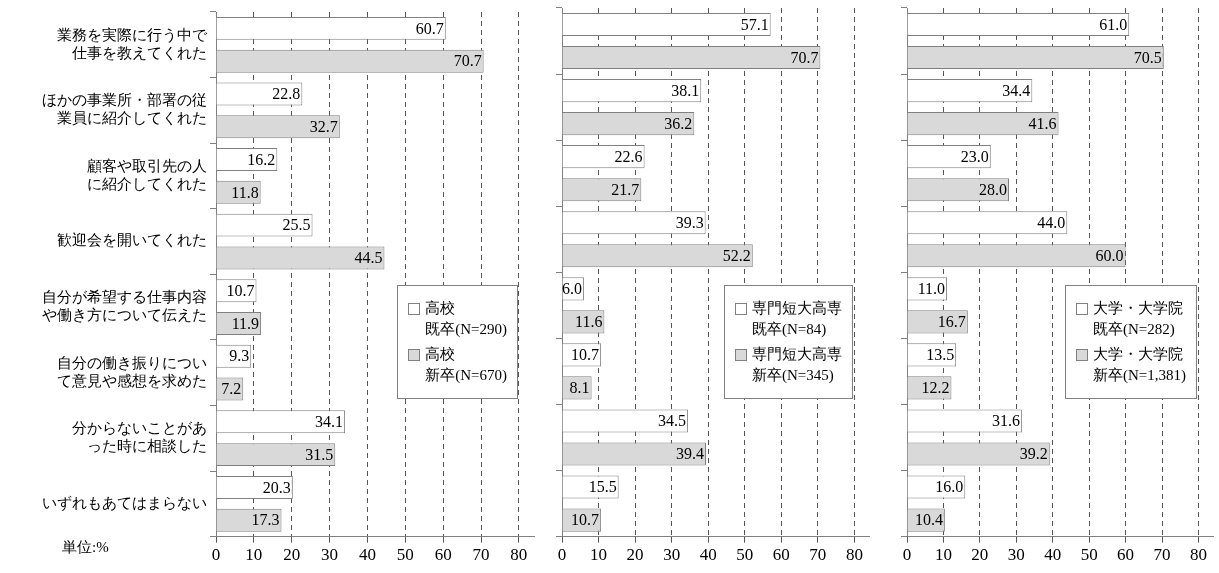  What do you see at coordinates (1016, 90) in the screenshot?
I see `data-label: 34.4` at bounding box center [1016, 90].